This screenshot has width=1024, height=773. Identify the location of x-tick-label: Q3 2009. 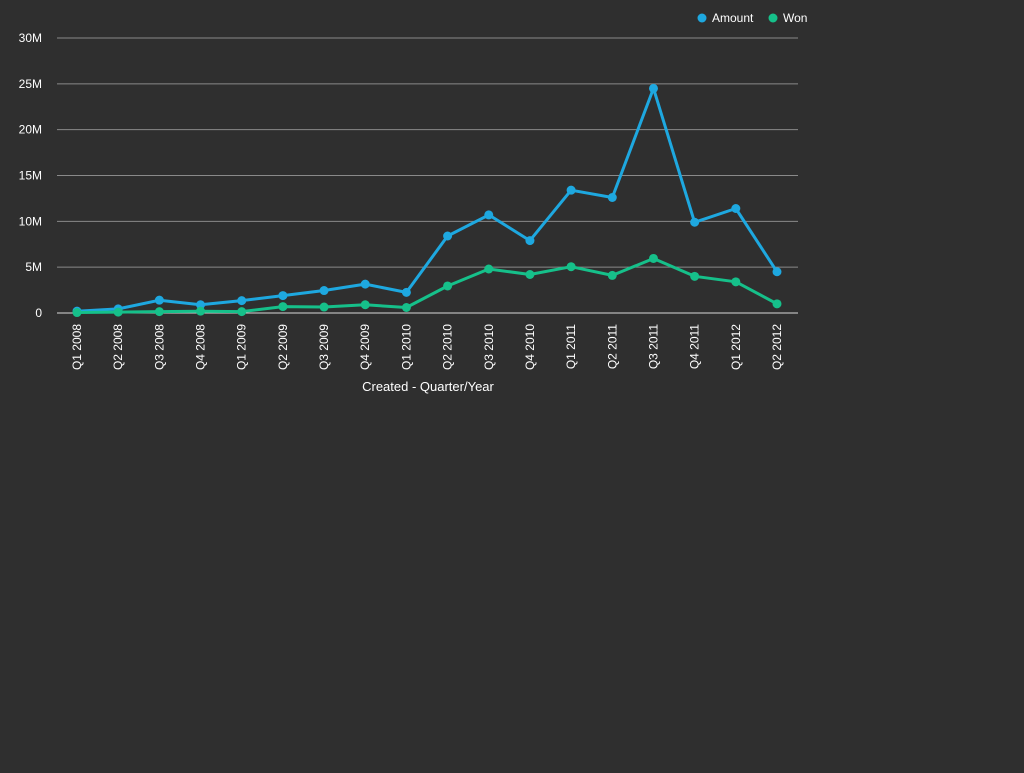
(324, 347).